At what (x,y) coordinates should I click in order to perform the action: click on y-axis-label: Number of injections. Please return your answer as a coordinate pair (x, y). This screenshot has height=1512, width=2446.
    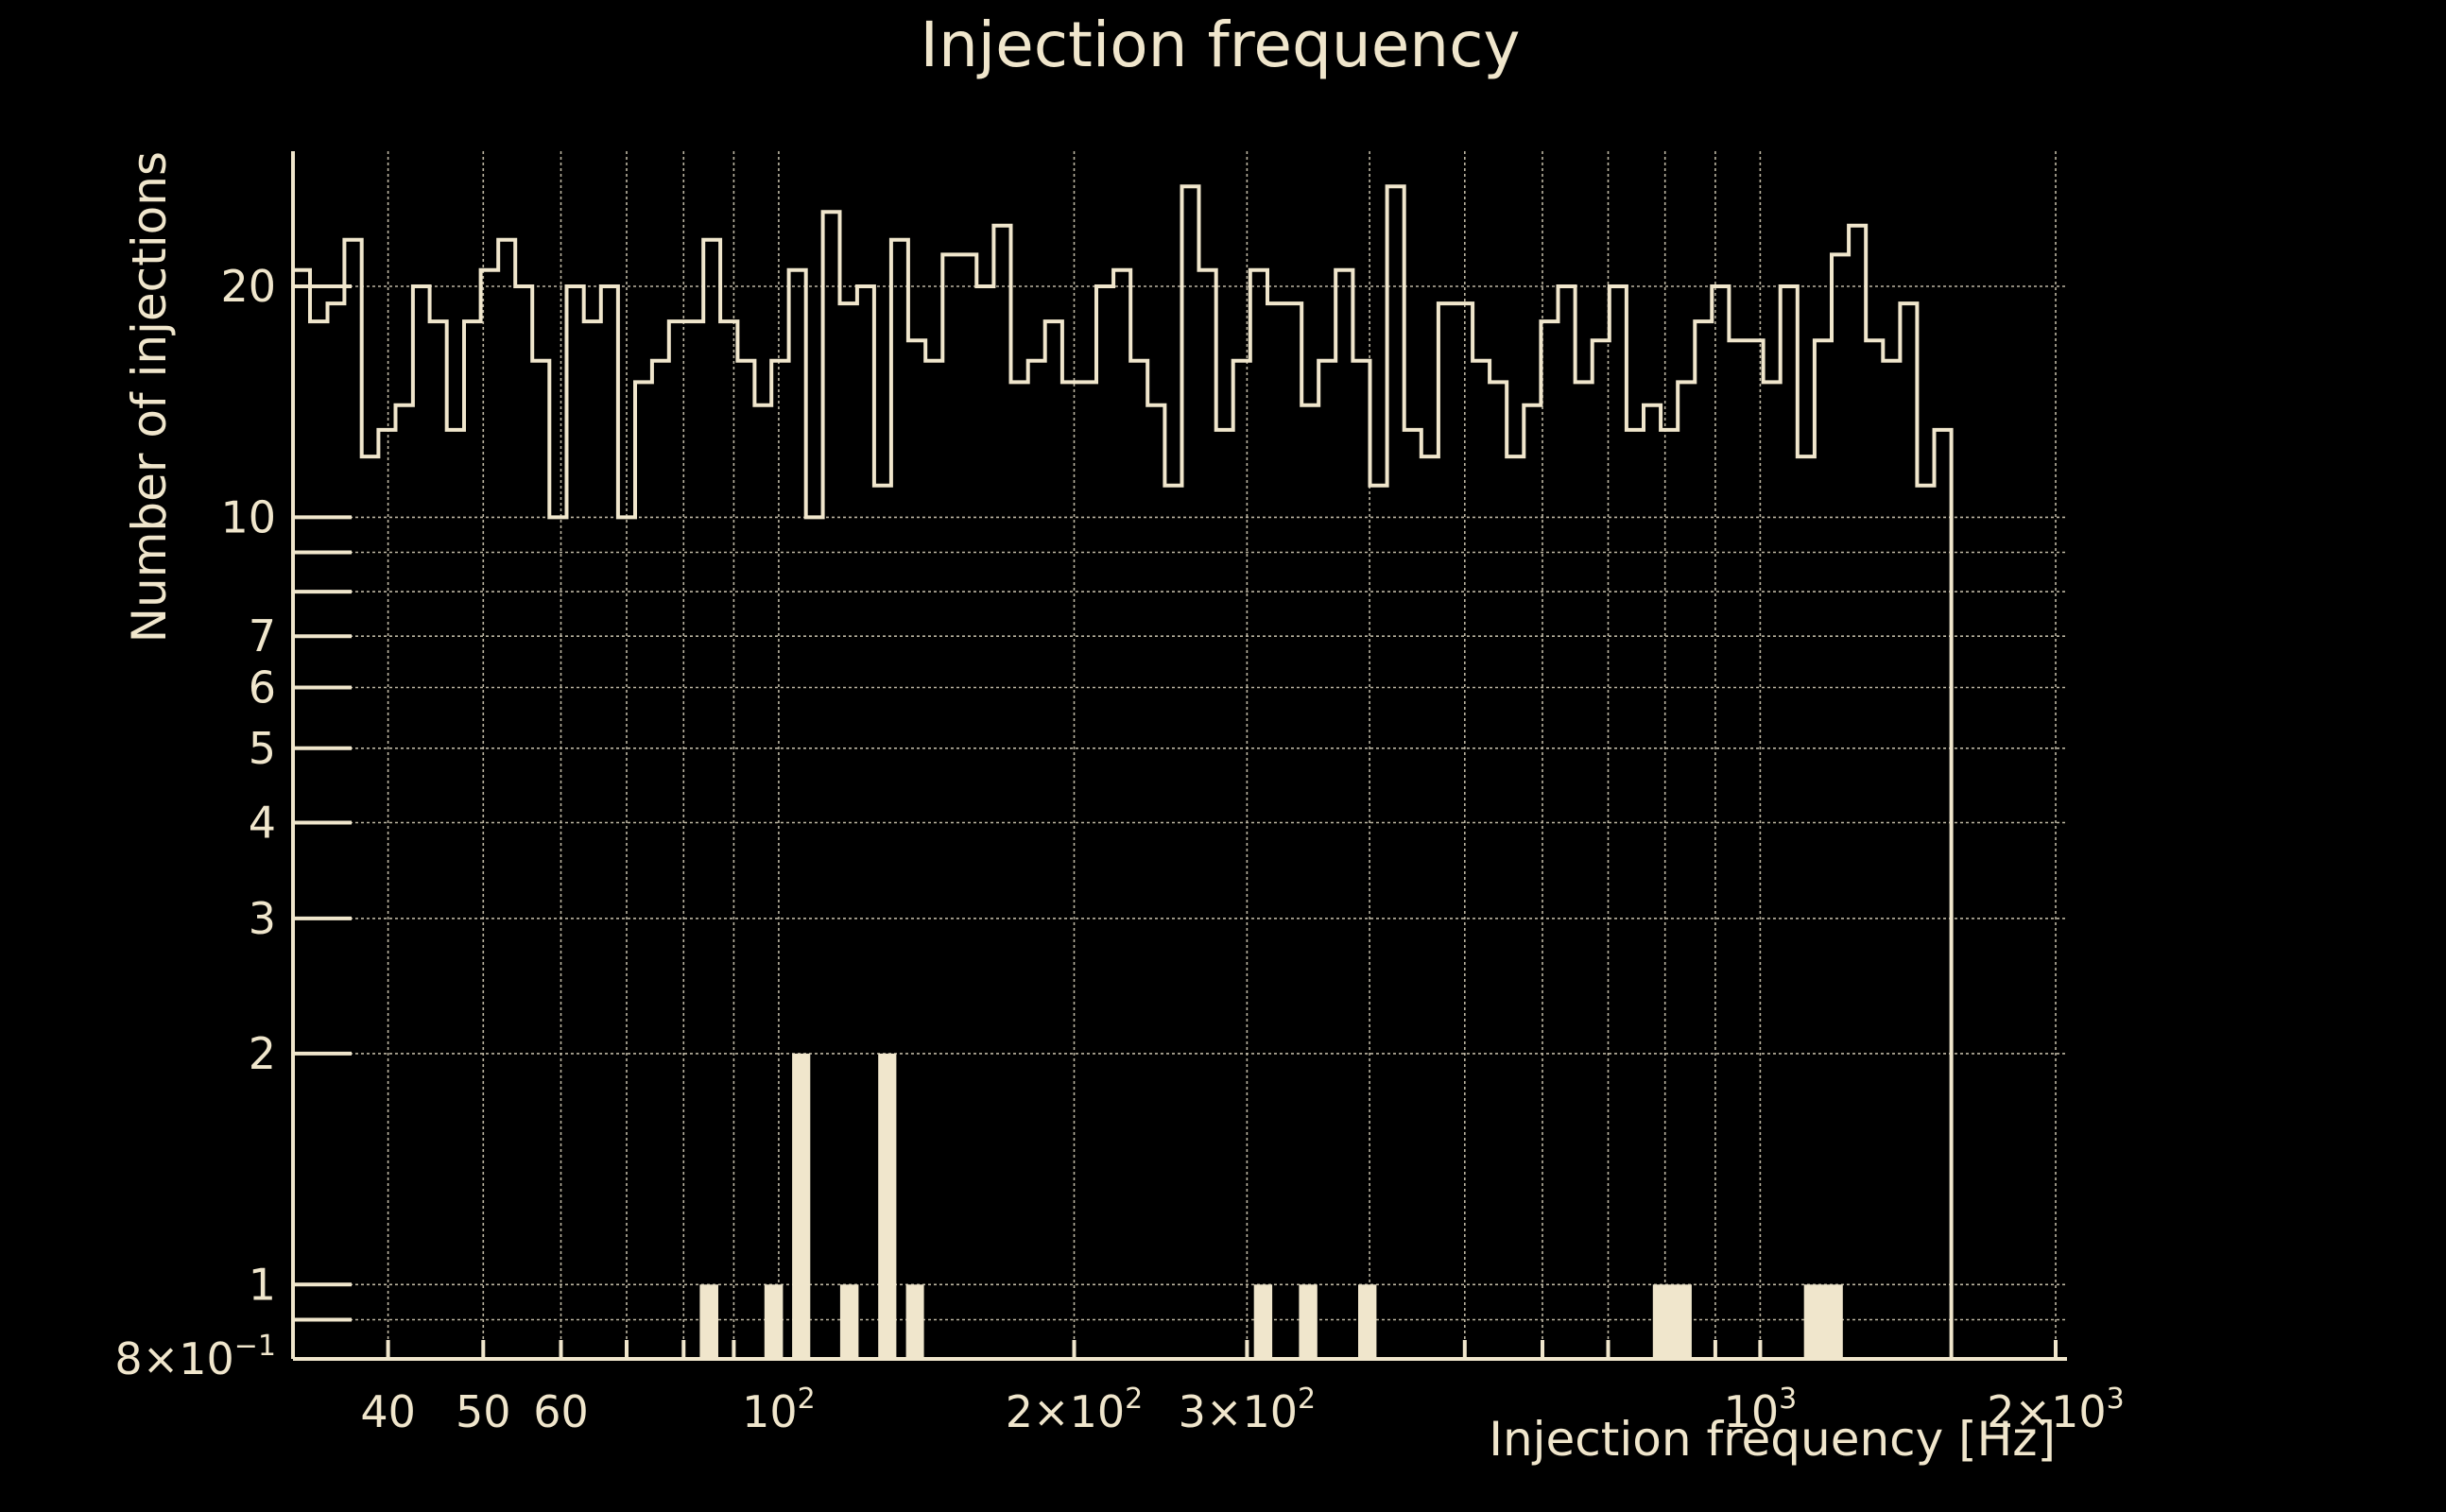
    Looking at the image, I should click on (149, 397).